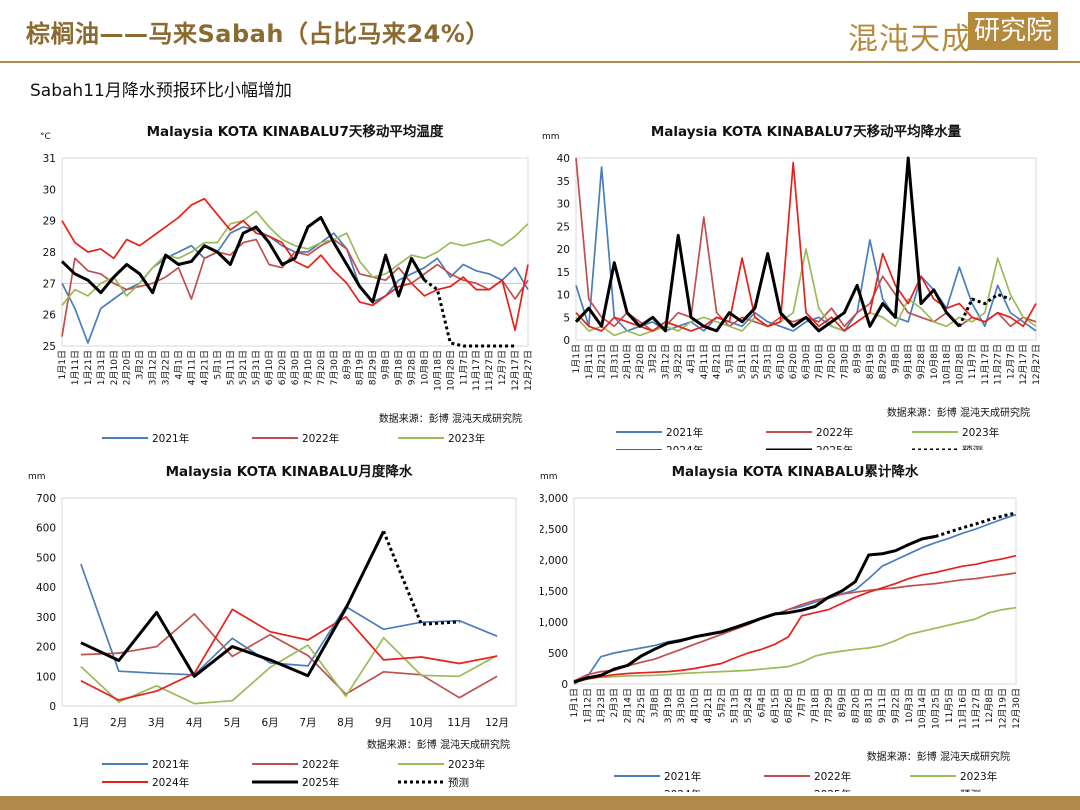 This screenshot has height=810, width=1080. Describe the element at coordinates (678, 361) in the screenshot. I see `x-tick-label: 3月22日` at that location.